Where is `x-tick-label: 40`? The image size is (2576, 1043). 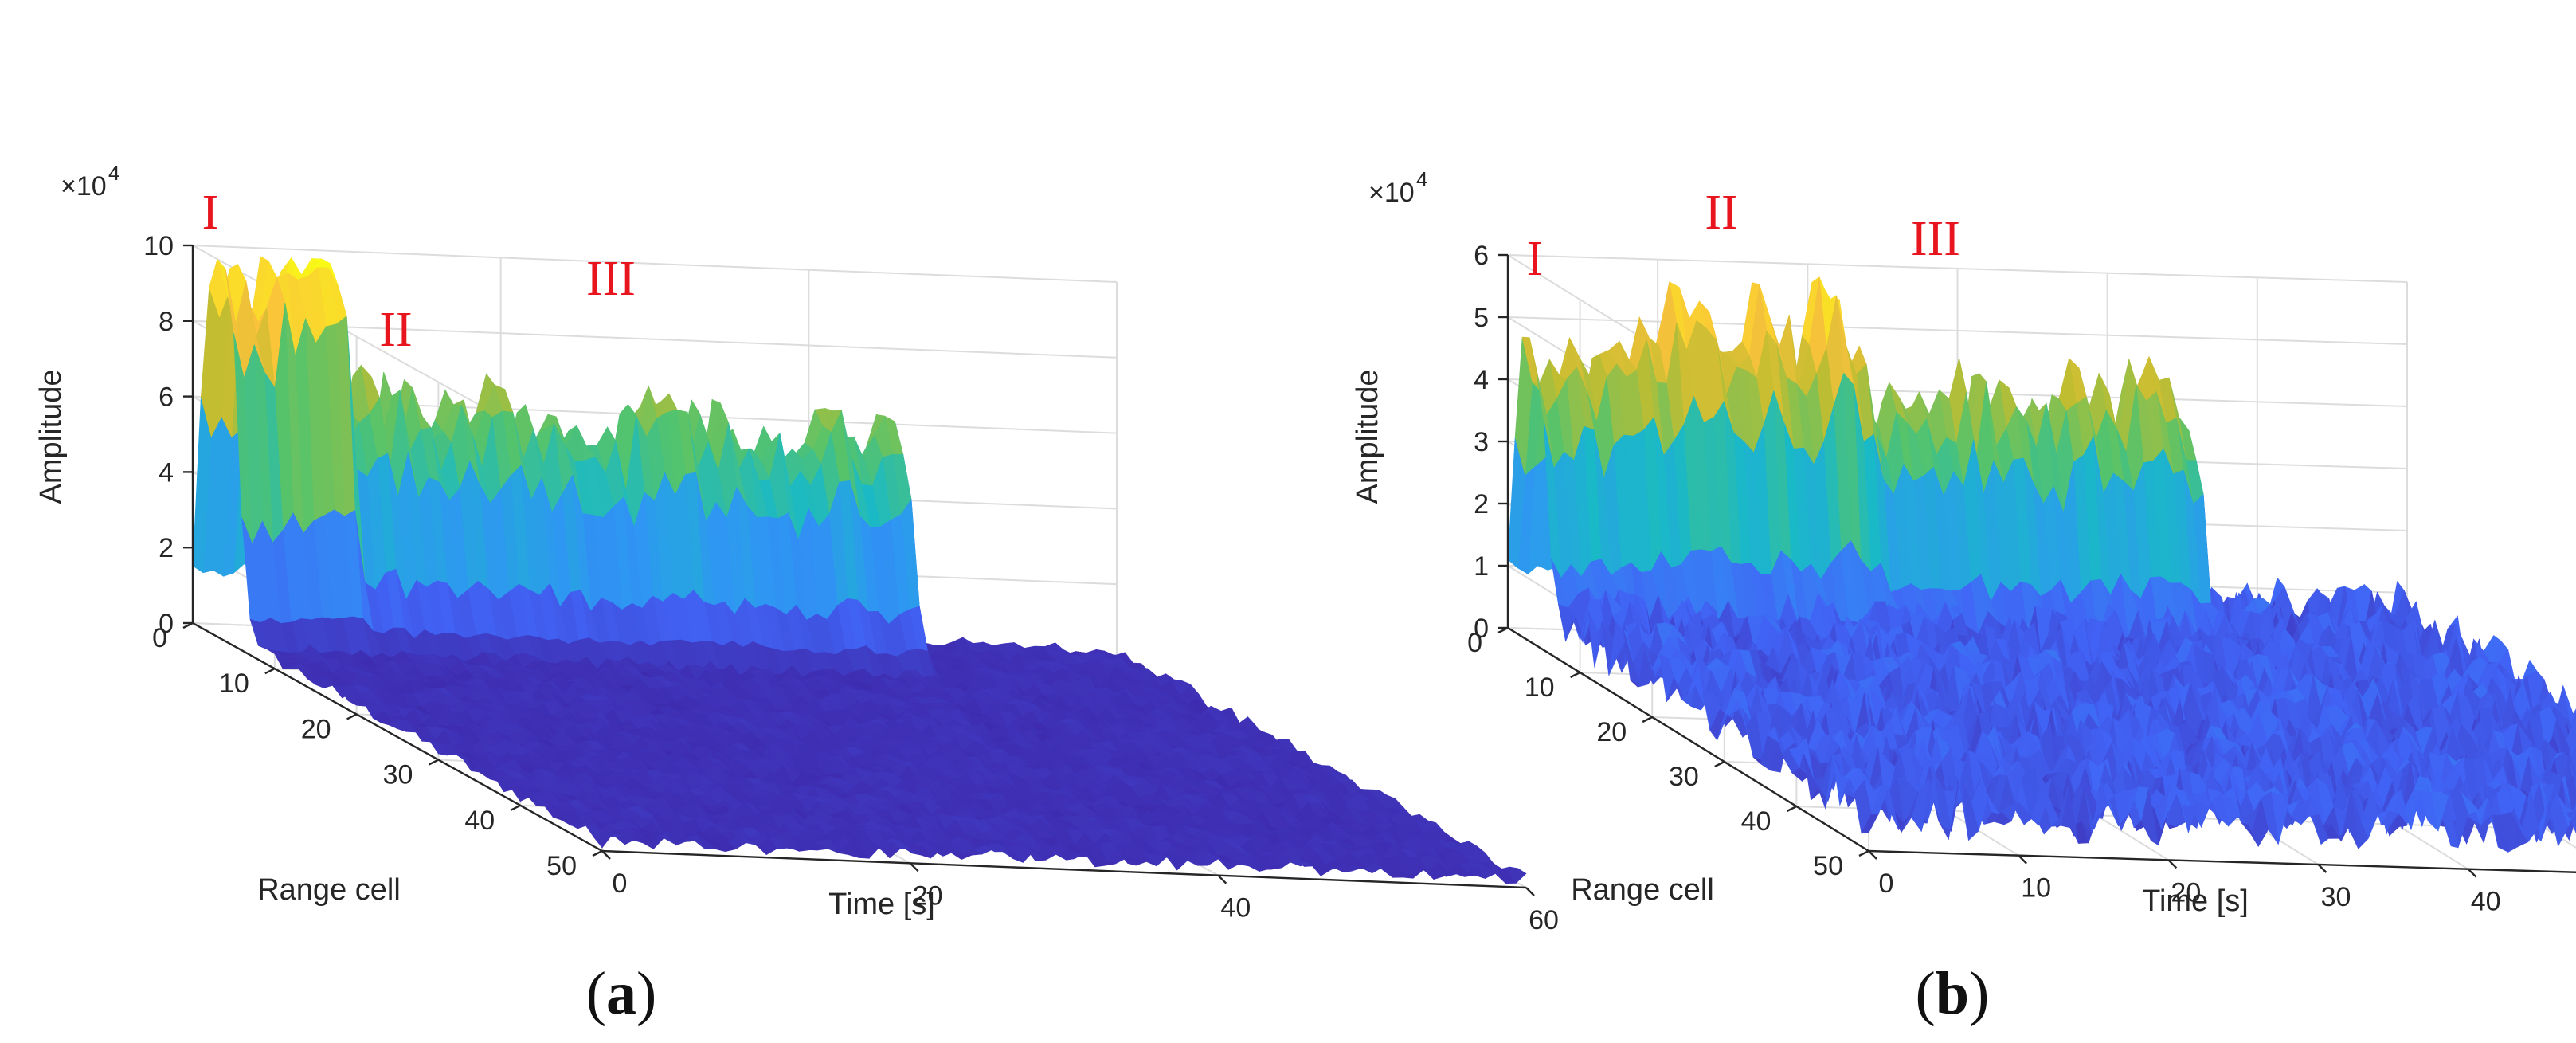 x-tick-label: 40 is located at coordinates (1235, 908).